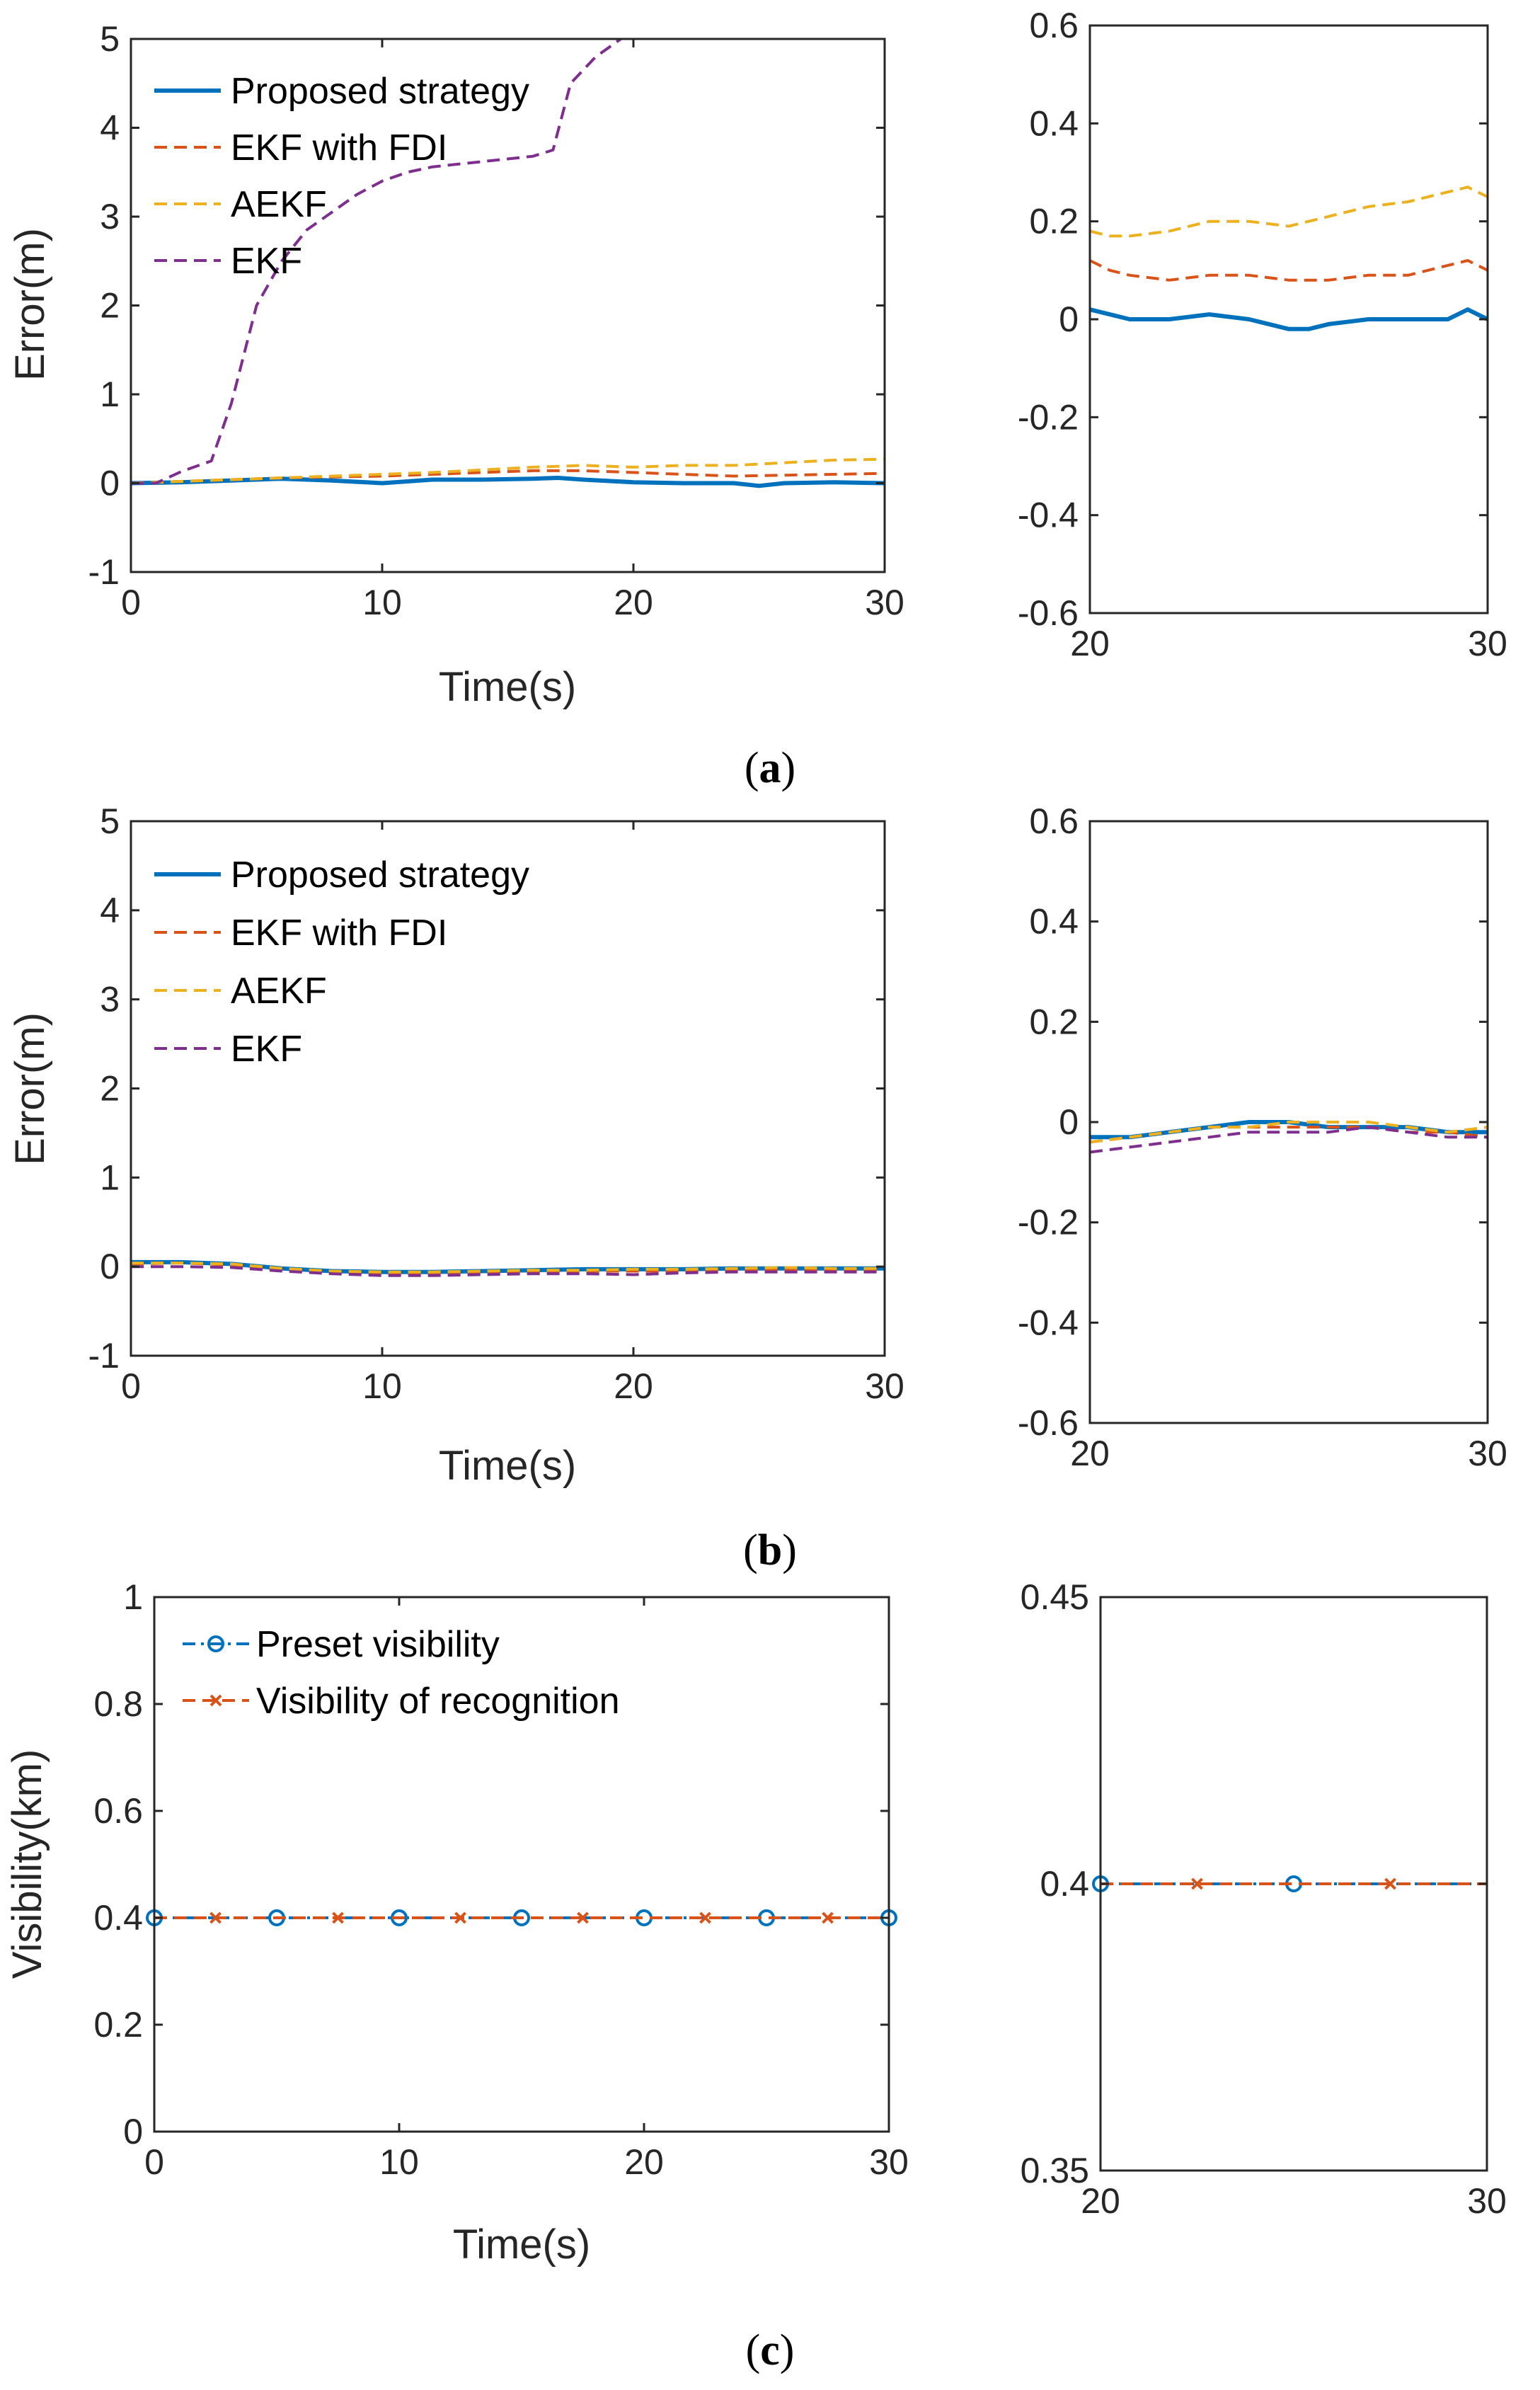 Image resolution: width=1540 pixels, height=2390 pixels. I want to click on axes-box, so click(521, 1865).